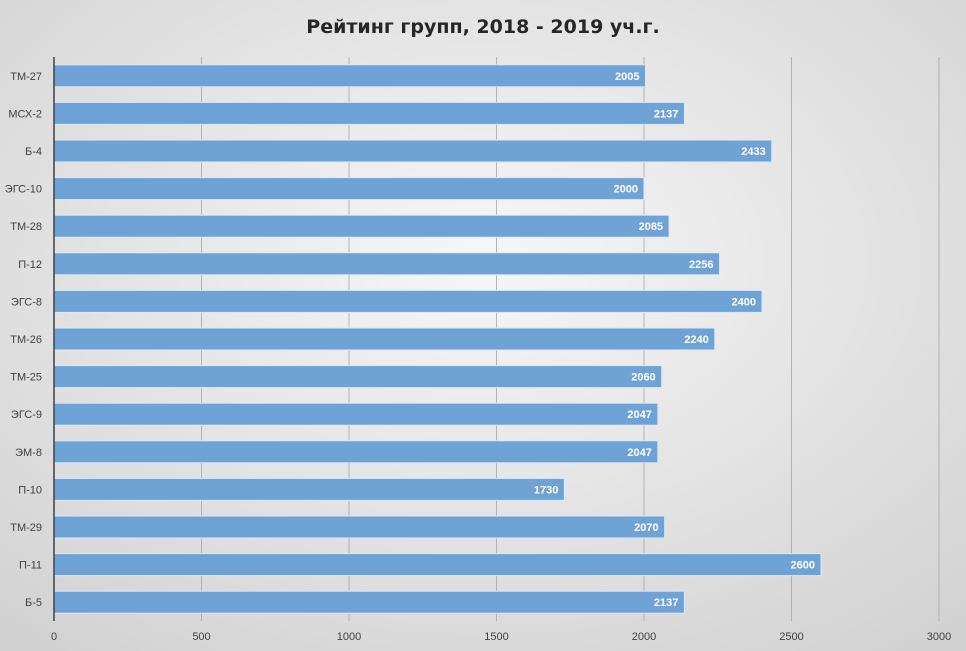 The image size is (966, 651). Describe the element at coordinates (33, 152) in the screenshot. I see `category-label: Б-4` at that location.